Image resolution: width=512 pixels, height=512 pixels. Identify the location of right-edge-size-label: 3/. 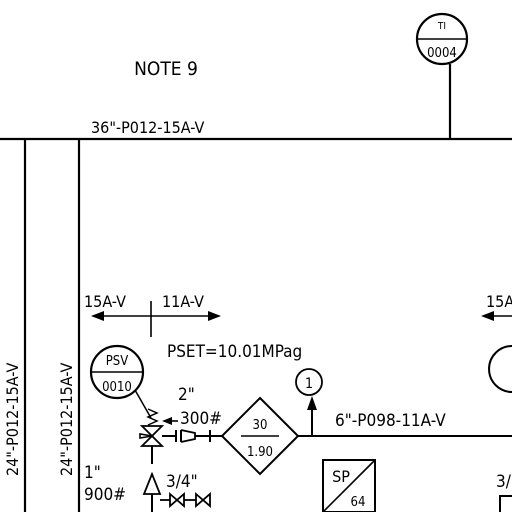
(504, 482).